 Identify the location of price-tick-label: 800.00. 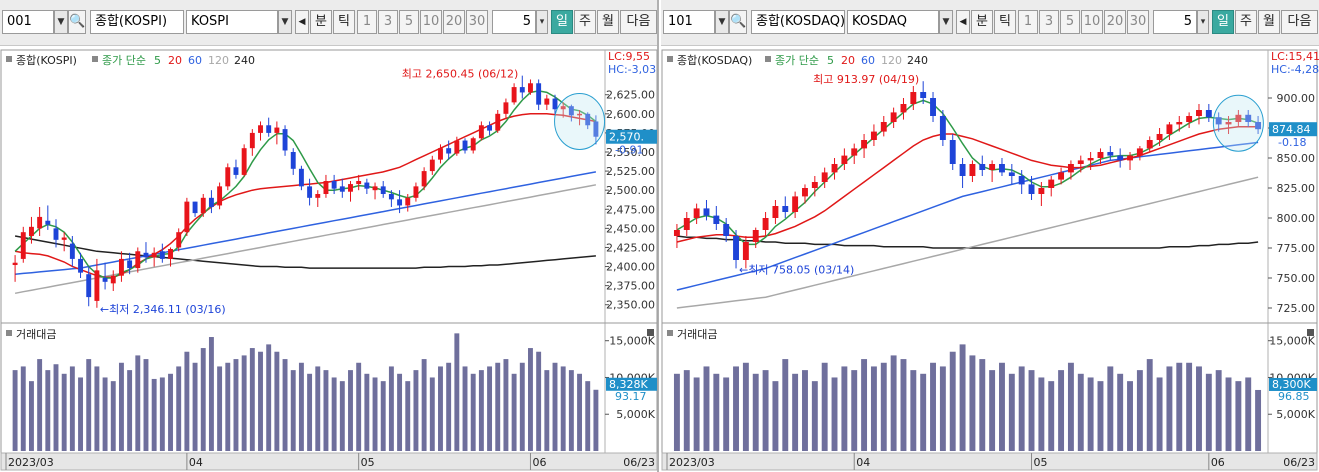
(1296, 218).